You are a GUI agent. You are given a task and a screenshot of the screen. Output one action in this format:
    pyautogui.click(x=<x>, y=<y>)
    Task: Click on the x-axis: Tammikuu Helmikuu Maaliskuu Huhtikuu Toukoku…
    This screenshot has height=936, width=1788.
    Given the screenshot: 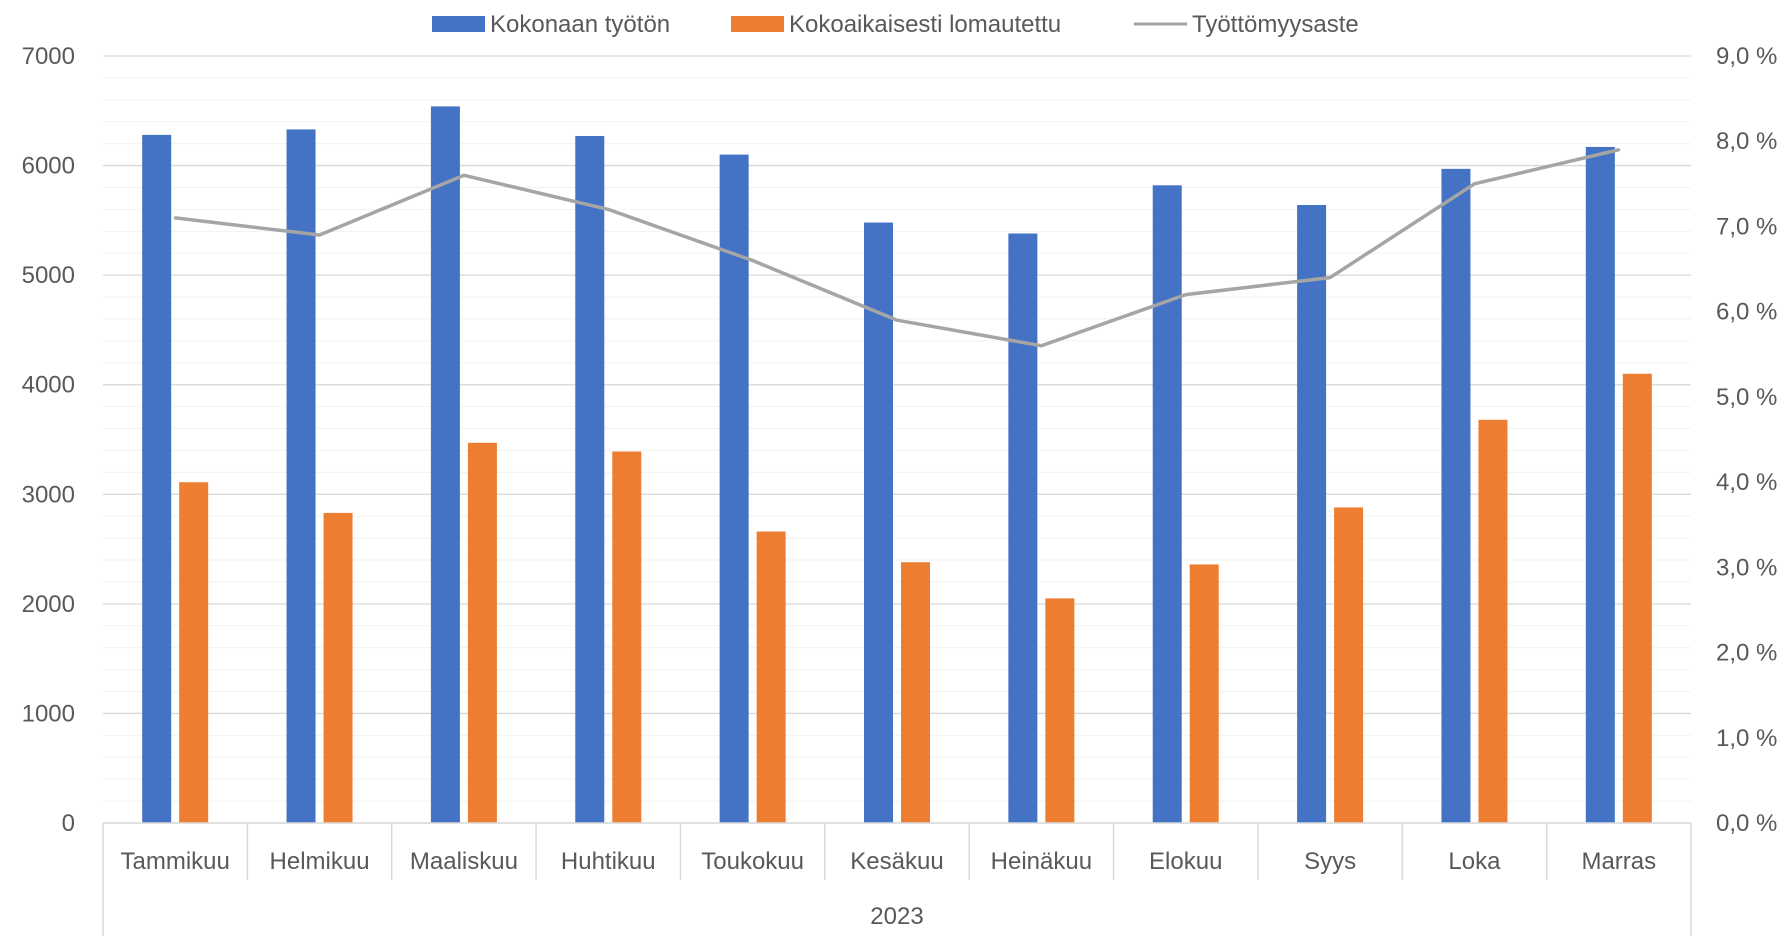 What is the action you would take?
    pyautogui.click(x=897, y=879)
    